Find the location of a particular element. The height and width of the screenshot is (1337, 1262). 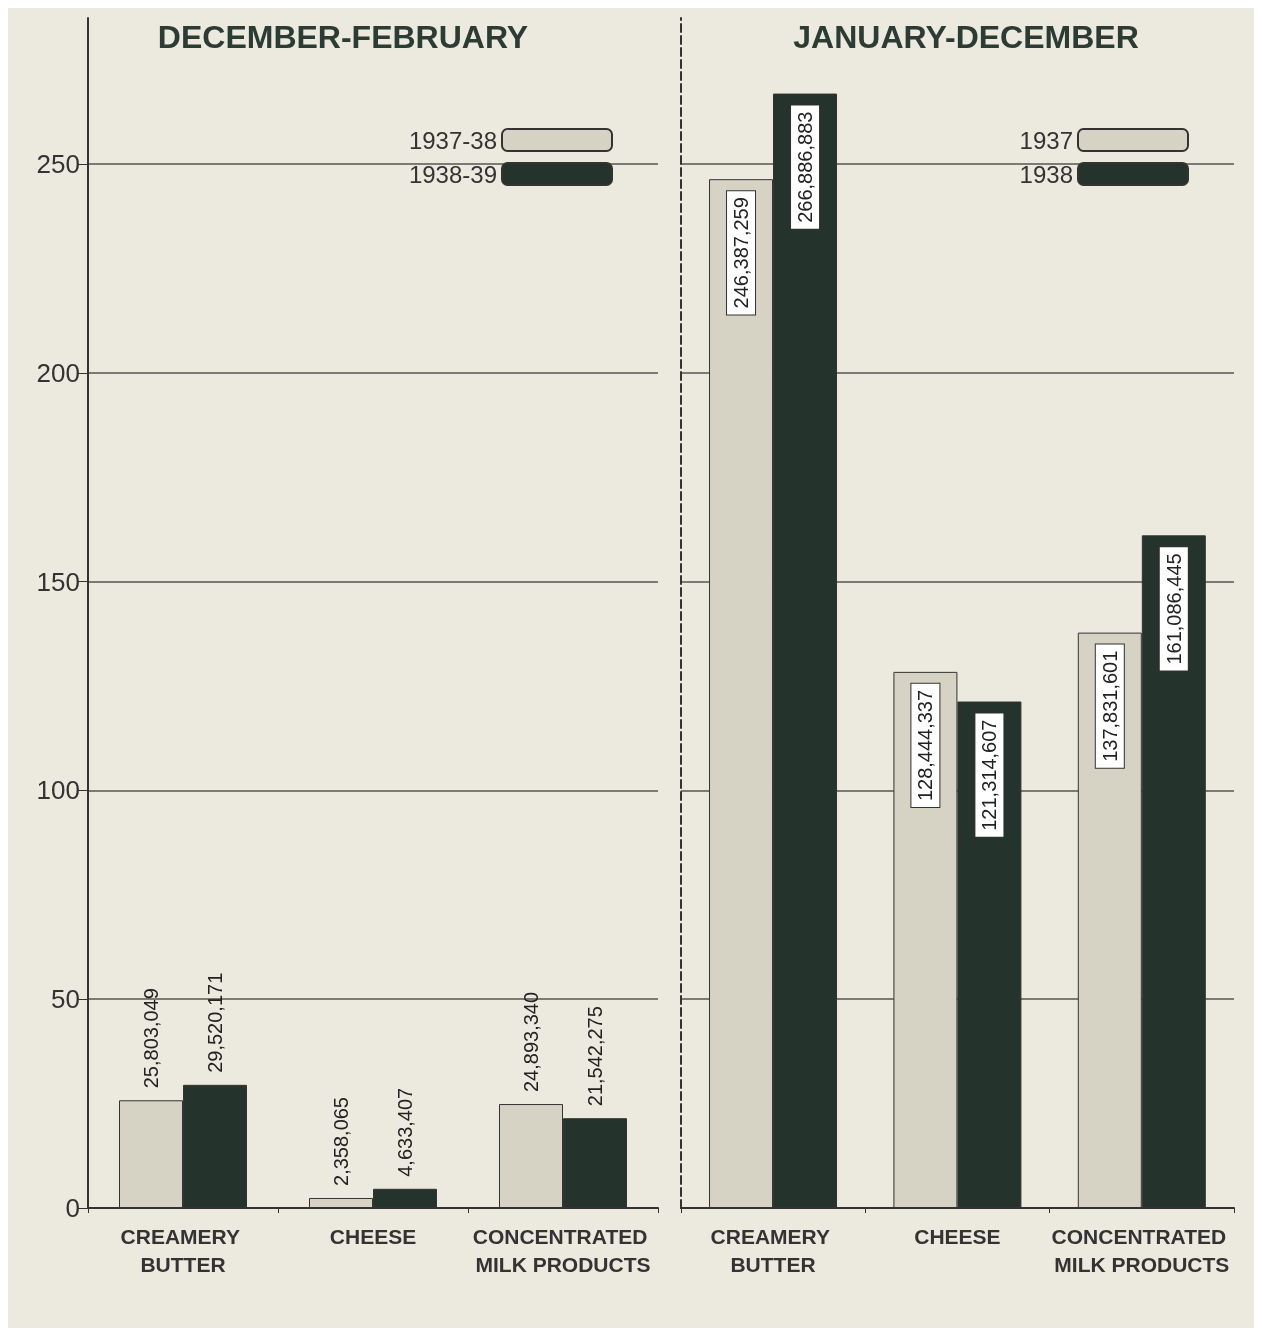

annotation: 25,803,049 is located at coordinates (151, 1038).